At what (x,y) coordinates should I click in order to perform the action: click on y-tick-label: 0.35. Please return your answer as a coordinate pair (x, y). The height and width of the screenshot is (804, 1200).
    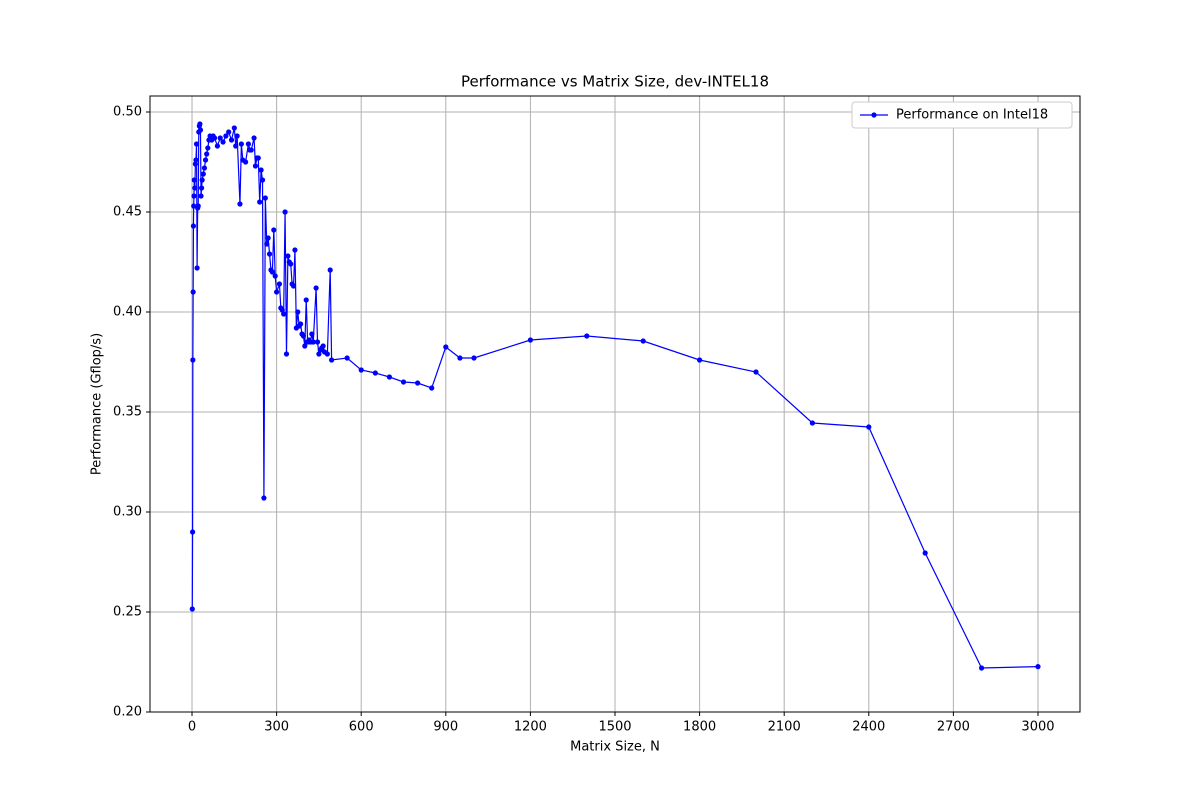
    Looking at the image, I should click on (127, 412).